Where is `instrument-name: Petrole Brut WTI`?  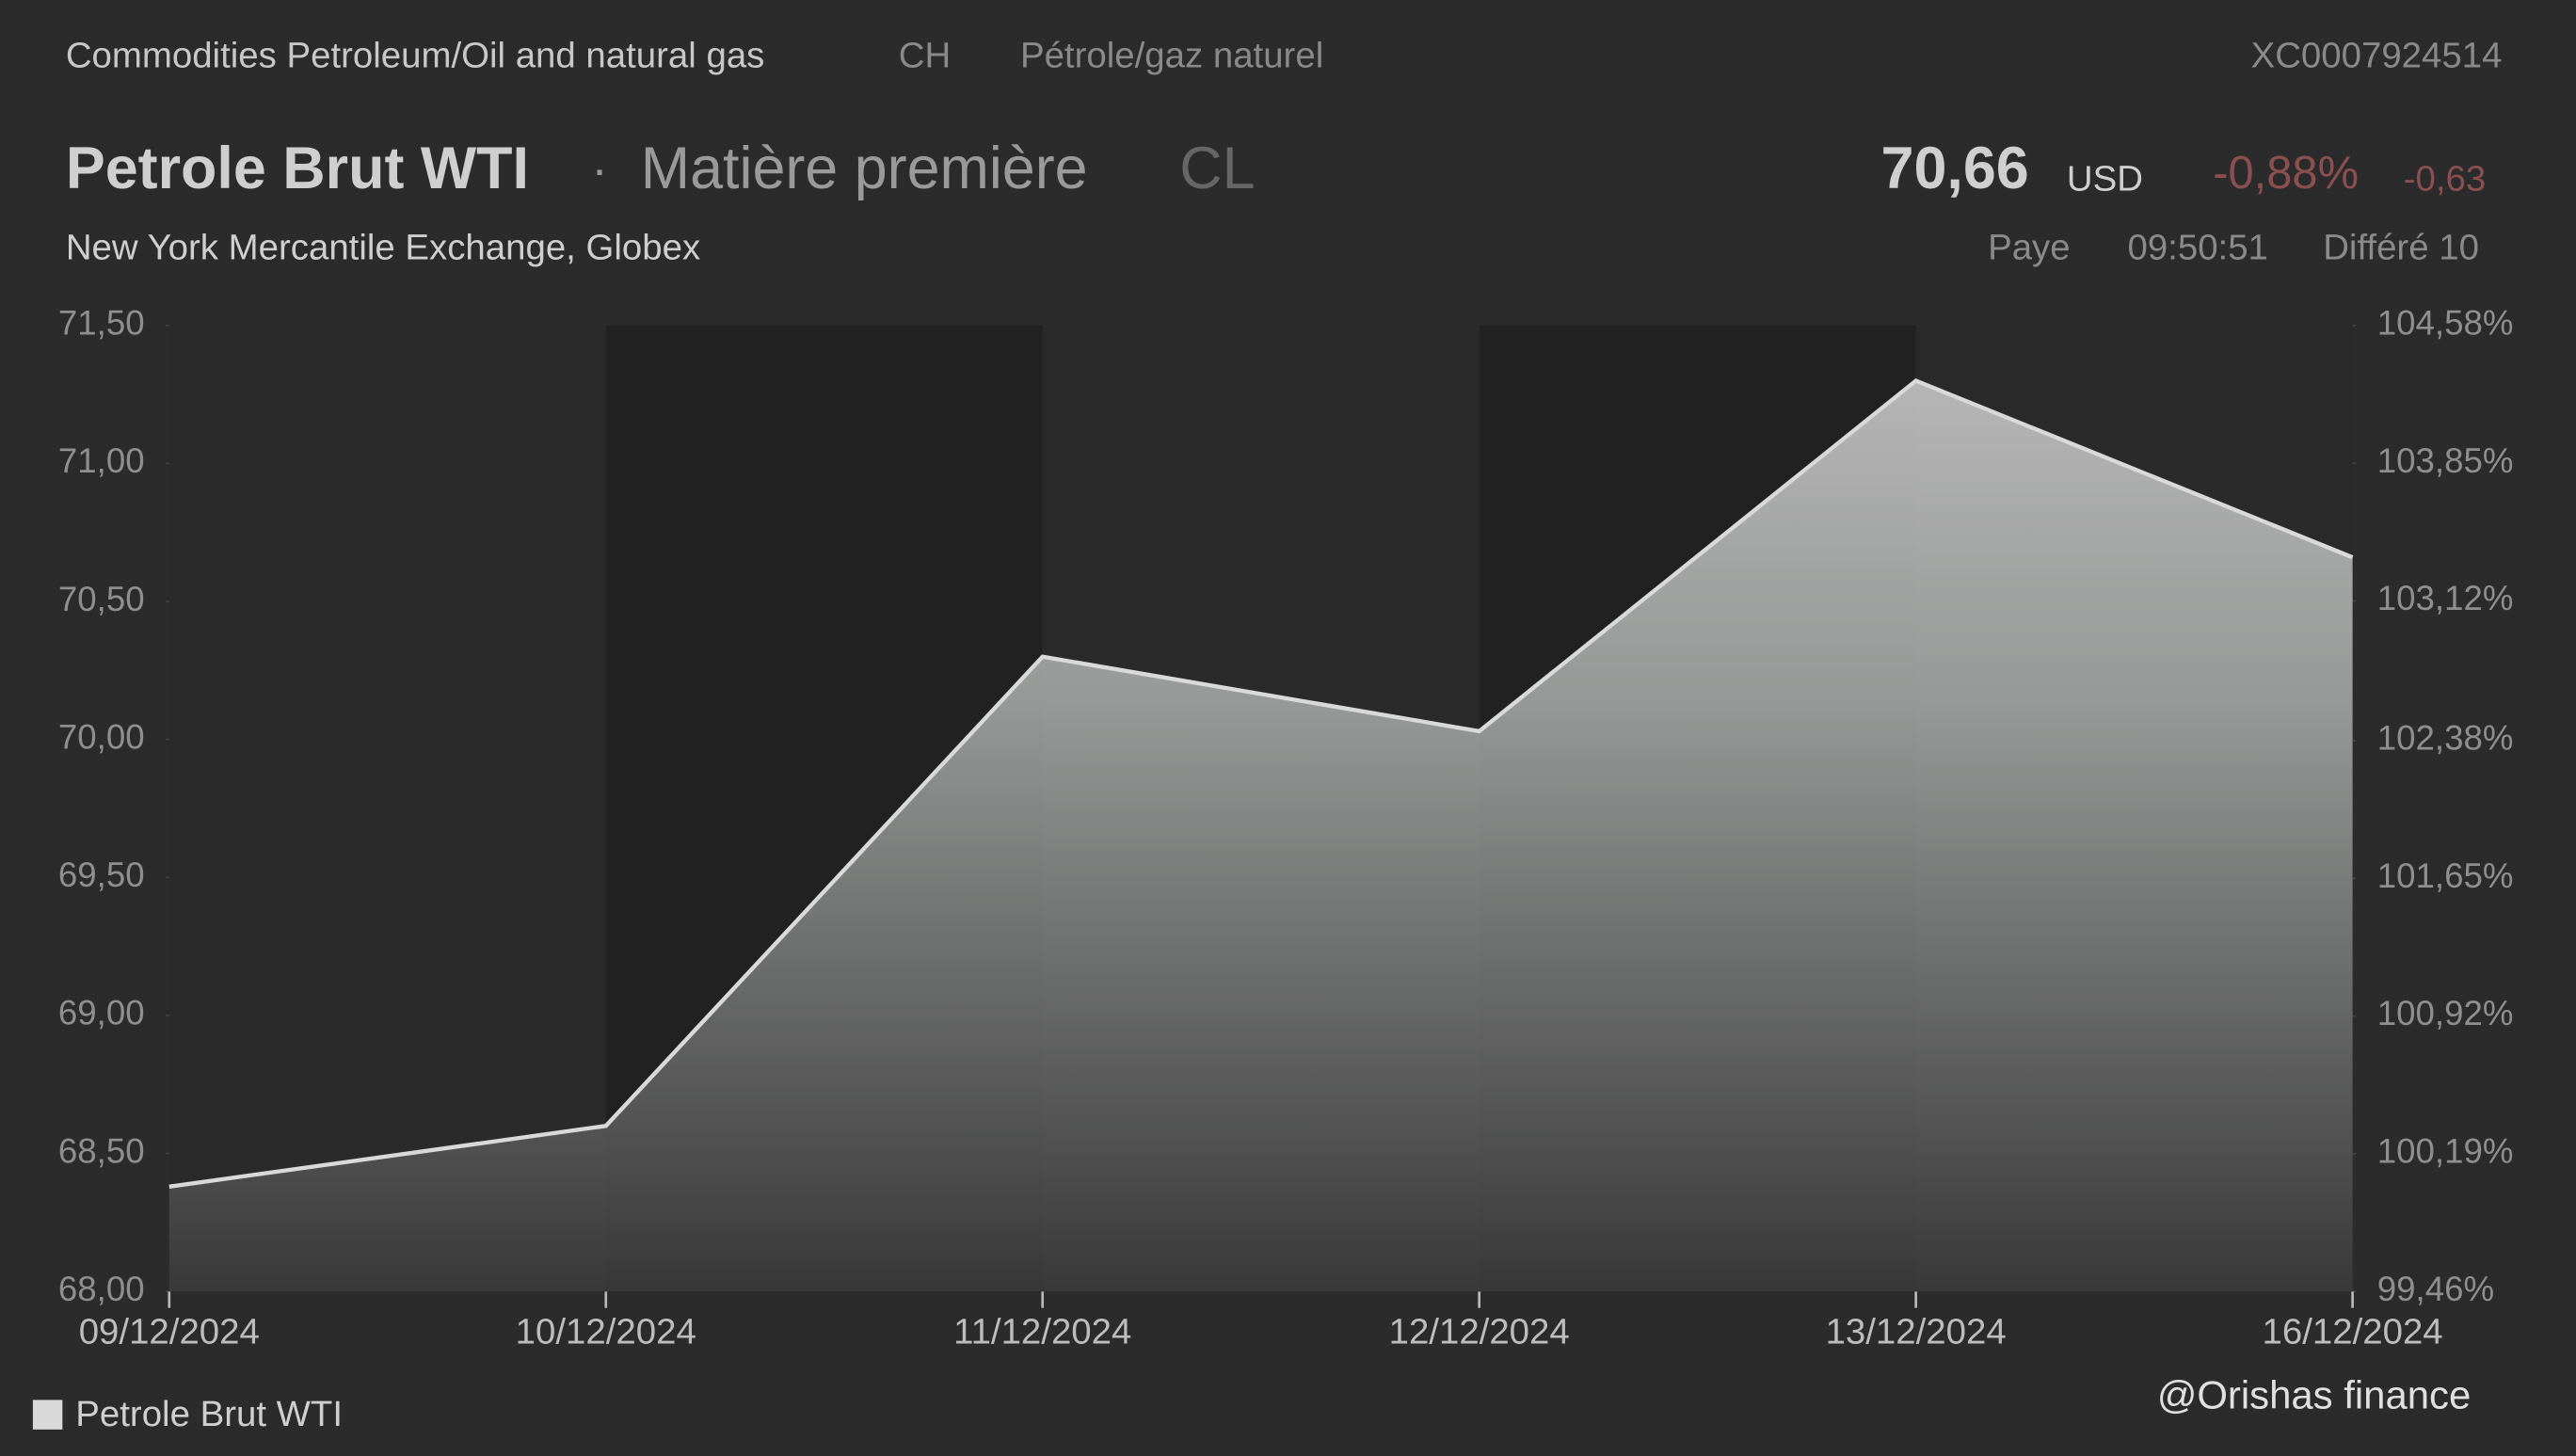
instrument-name: Petrole Brut WTI is located at coordinates (297, 168).